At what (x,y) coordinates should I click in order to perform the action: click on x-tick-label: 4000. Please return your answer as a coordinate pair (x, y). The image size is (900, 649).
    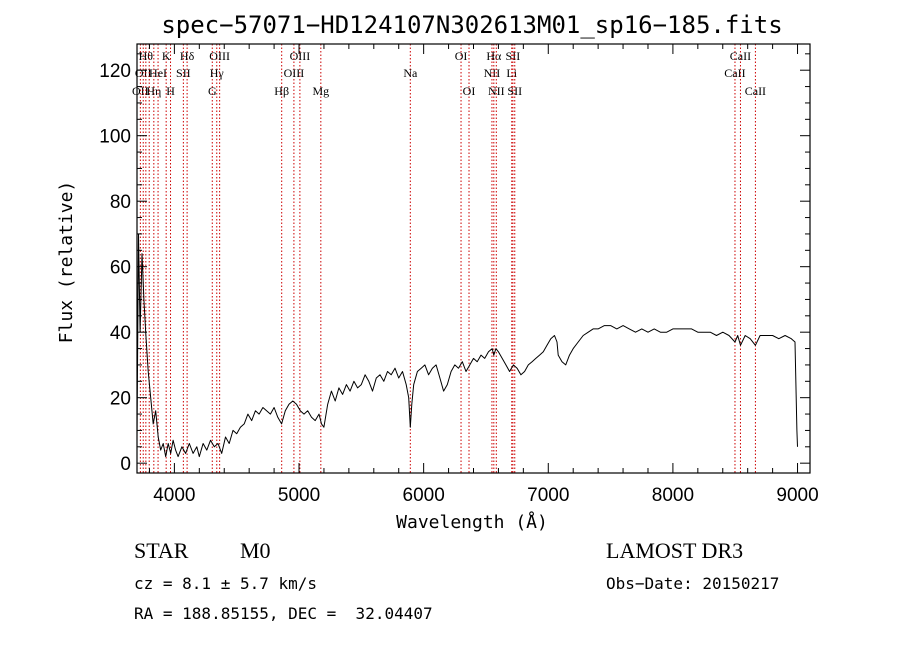
    Looking at the image, I should click on (174, 495).